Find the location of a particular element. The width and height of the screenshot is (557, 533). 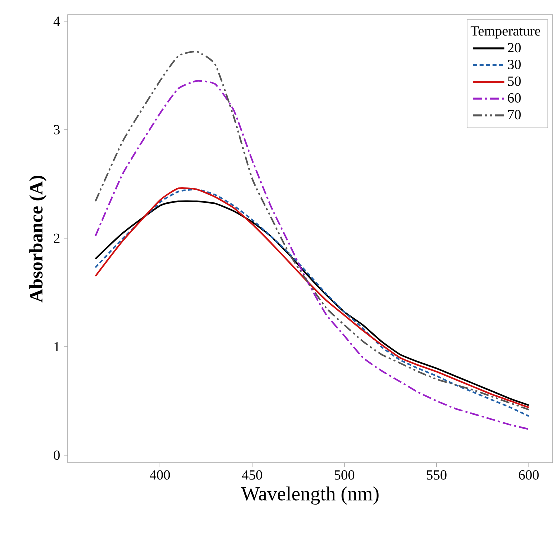

x-tick-label: 600 is located at coordinates (529, 475).